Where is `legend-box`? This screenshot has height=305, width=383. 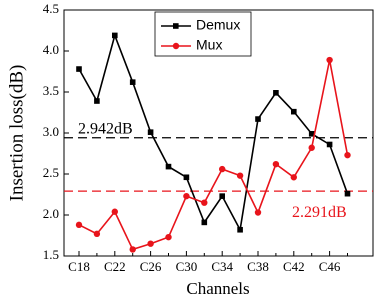 legend-box is located at coordinates (203, 34).